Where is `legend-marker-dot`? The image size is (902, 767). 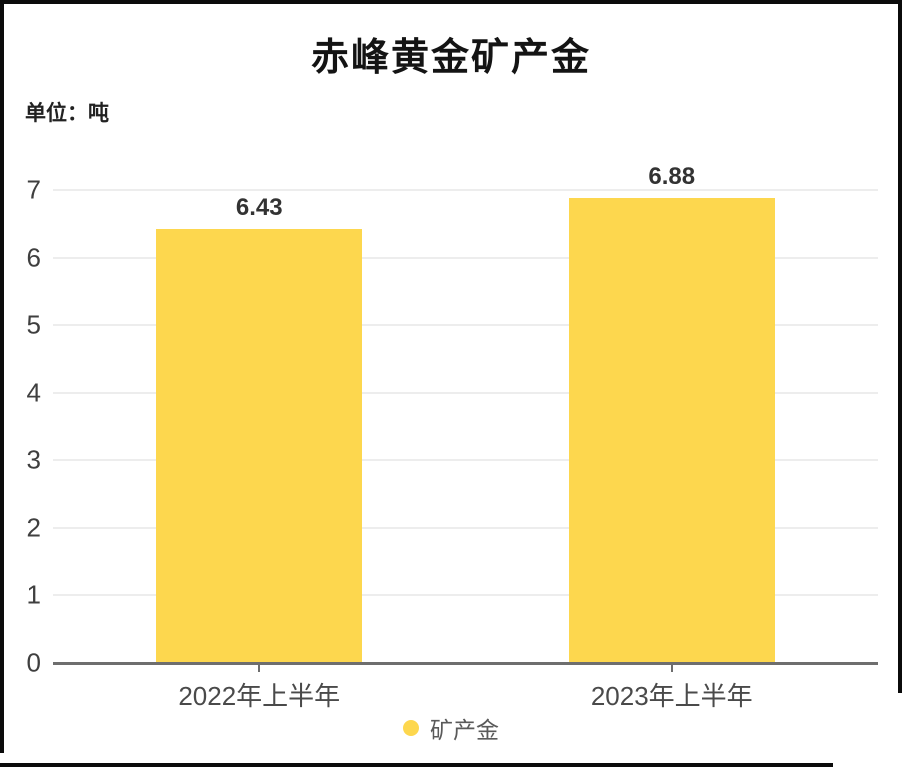
legend-marker-dot is located at coordinates (411, 728).